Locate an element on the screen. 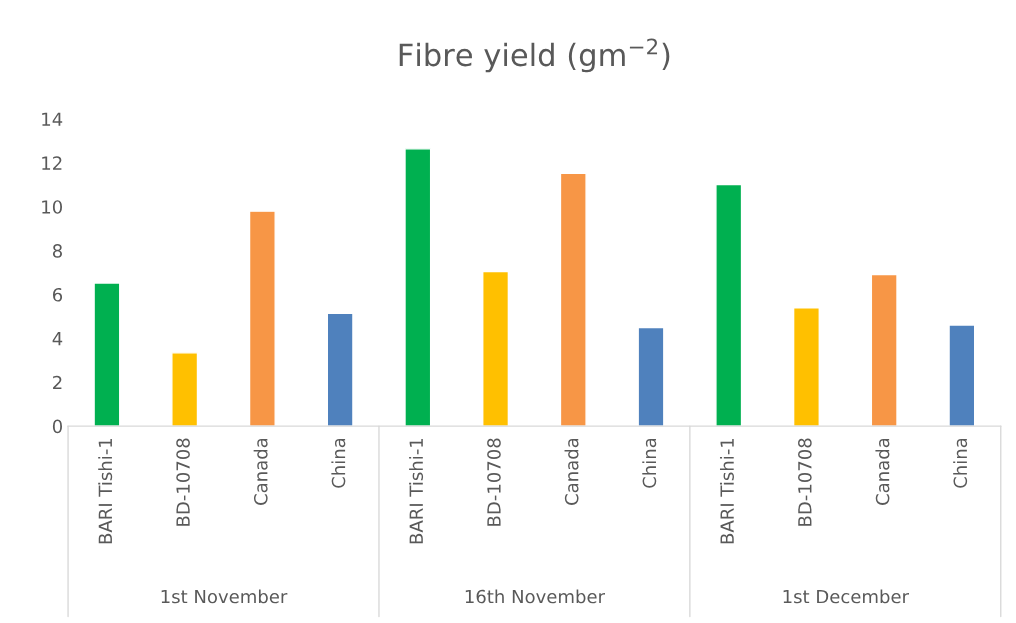 This screenshot has width=1016, height=623. chart-title: Fibre yield (gm$^{−2}$) is located at coordinates (534, 55).